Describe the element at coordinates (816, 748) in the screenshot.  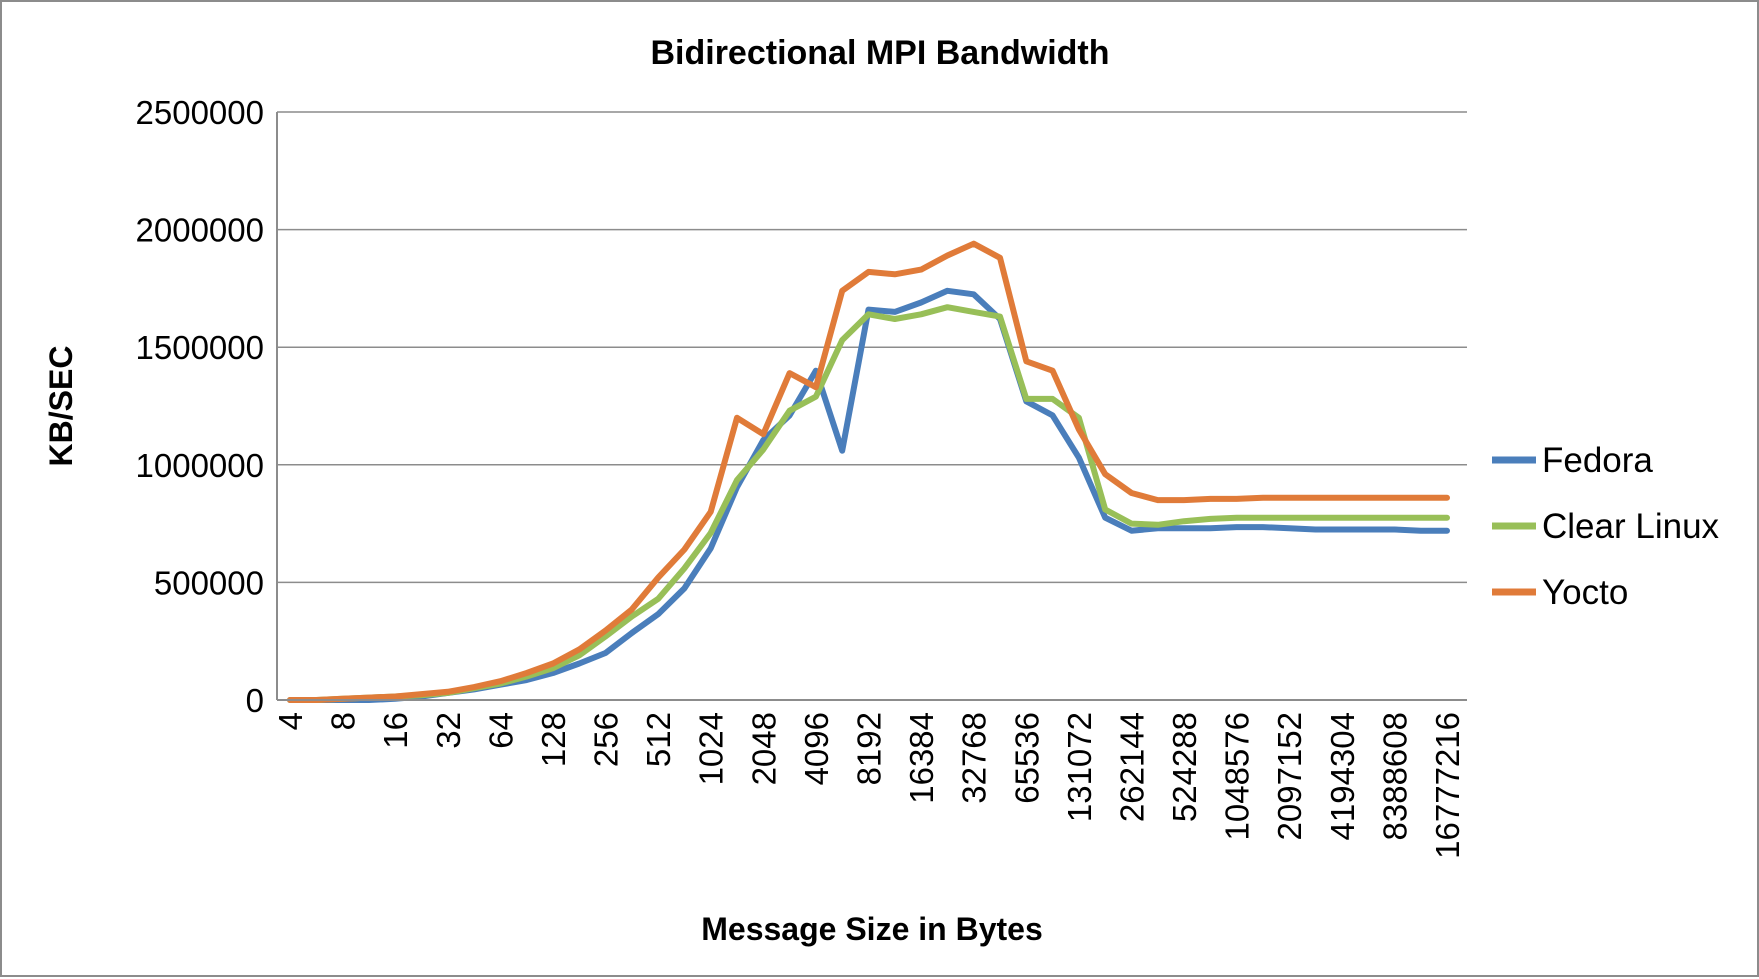
I see `x-tick-label: 4096` at that location.